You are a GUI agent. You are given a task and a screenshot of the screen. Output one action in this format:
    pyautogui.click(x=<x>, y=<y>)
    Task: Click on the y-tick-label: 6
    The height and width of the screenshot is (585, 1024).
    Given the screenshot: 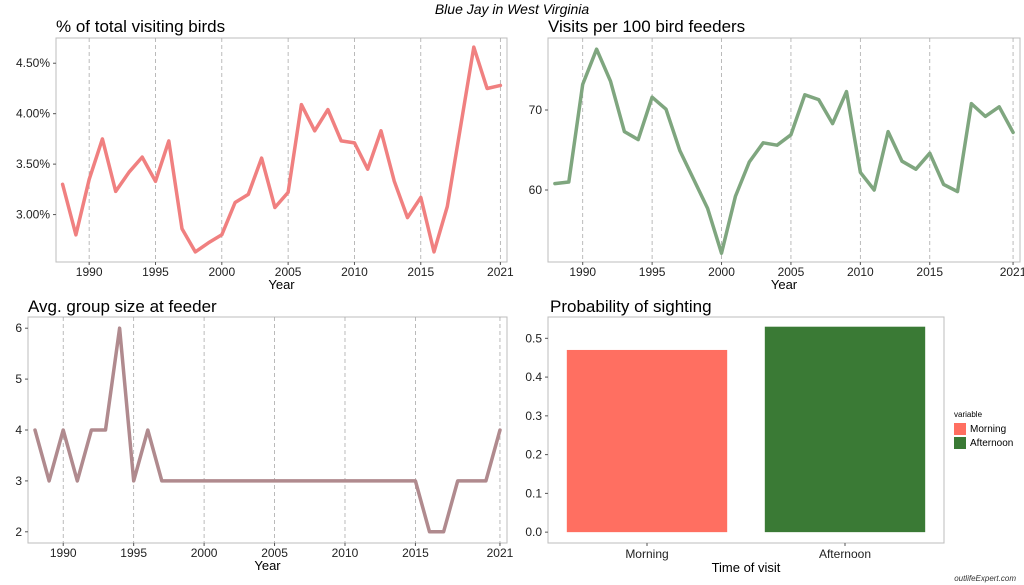 What is the action you would take?
    pyautogui.click(x=18, y=328)
    